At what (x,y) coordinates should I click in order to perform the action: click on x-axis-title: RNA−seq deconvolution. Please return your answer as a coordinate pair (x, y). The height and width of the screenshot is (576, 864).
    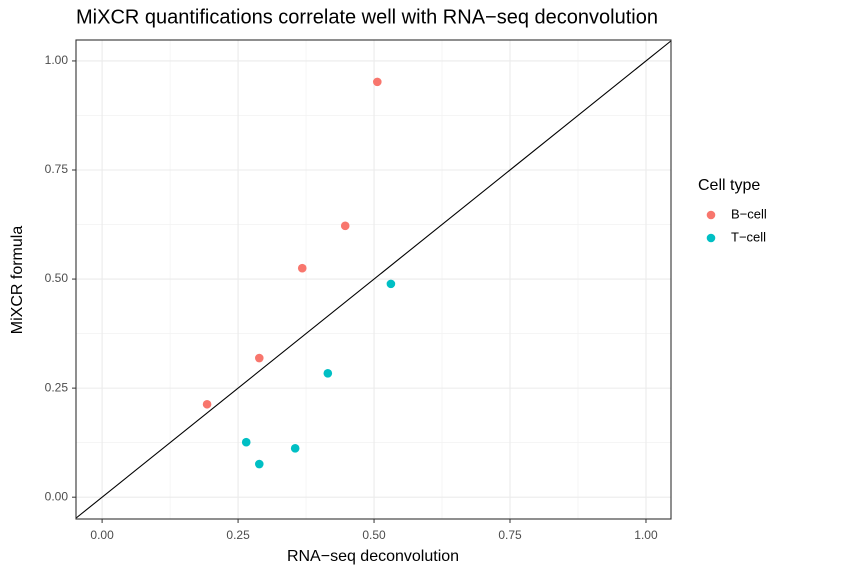
    Looking at the image, I should click on (373, 556).